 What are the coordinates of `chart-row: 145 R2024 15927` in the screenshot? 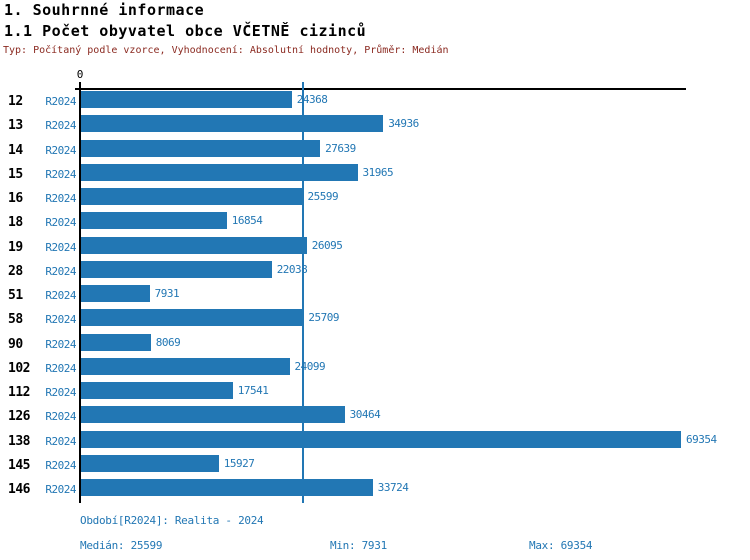 It's located at (375, 466).